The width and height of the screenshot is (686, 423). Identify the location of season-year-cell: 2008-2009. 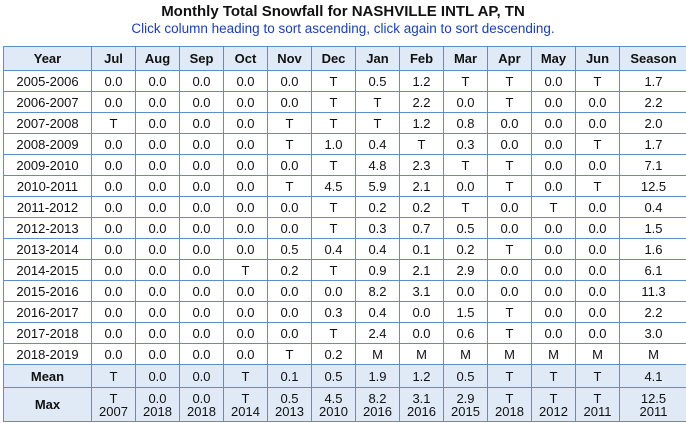
(47, 144).